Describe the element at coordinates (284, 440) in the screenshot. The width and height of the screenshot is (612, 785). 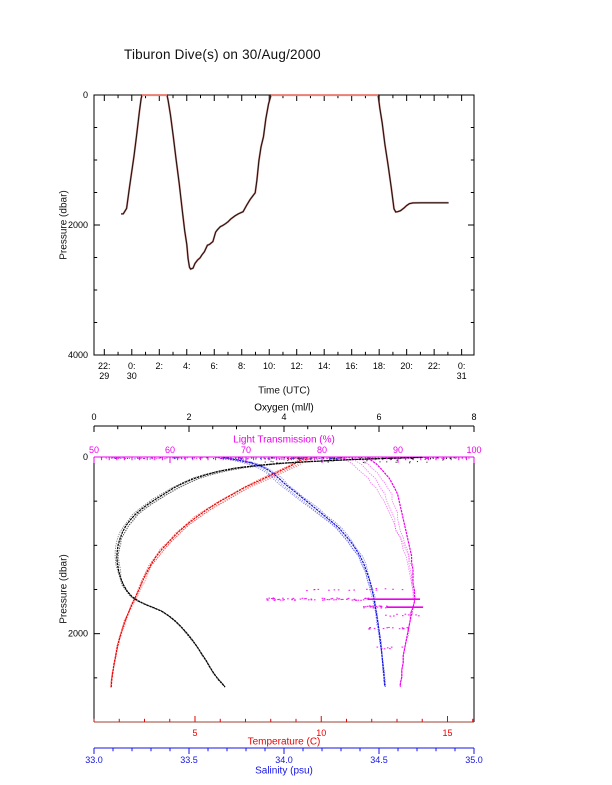
I see `light-transmission-axis-label: Light Transmission (%)` at that location.